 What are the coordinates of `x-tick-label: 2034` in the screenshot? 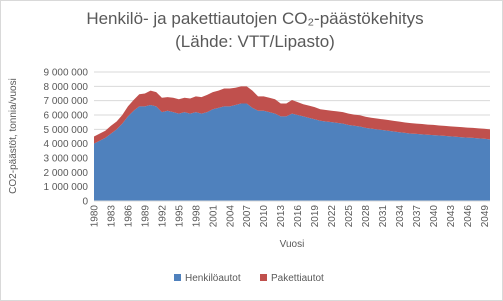 It's located at (400, 216).